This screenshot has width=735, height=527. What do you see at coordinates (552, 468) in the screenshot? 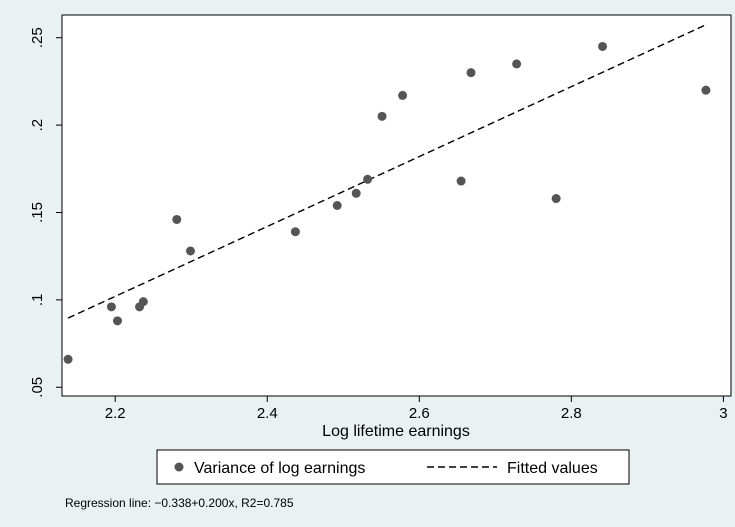
I see `legend-label-fitted: Fitted values` at bounding box center [552, 468].